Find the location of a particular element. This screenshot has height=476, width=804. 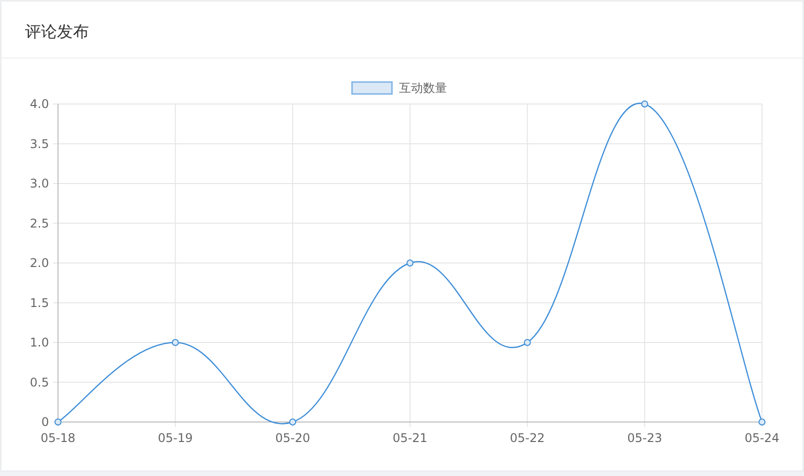

legend-label: 互动数量 is located at coordinates (423, 88).